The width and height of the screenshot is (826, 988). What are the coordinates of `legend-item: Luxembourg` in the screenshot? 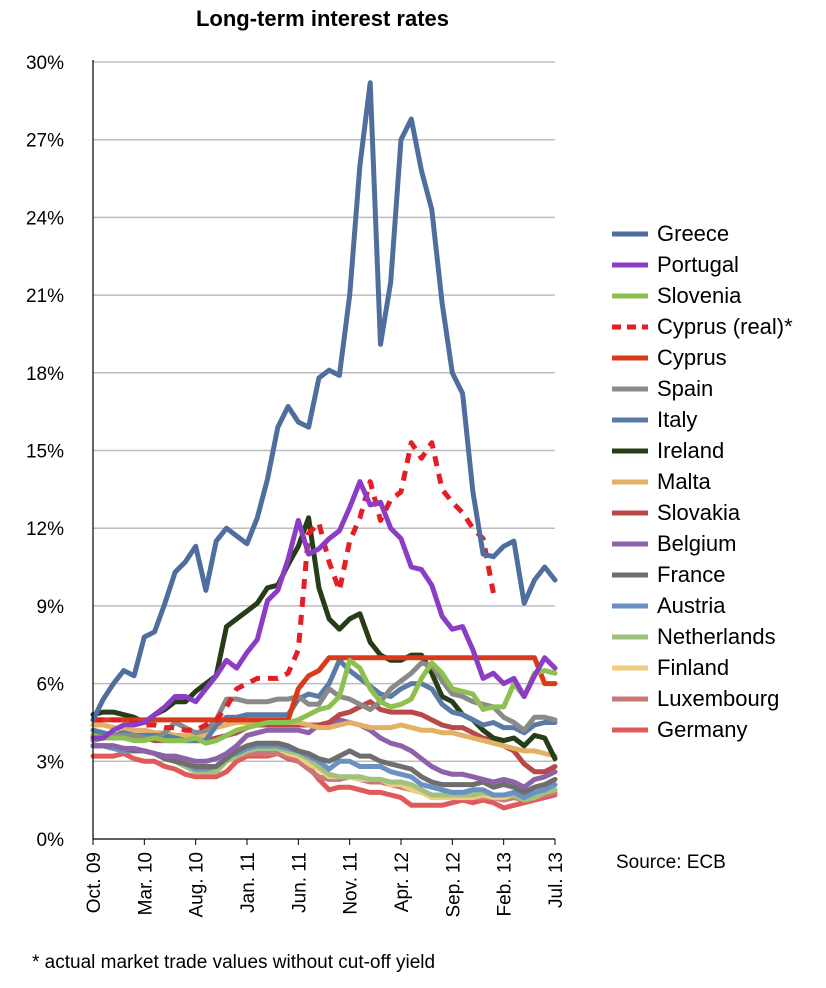 It's located at (715, 699).